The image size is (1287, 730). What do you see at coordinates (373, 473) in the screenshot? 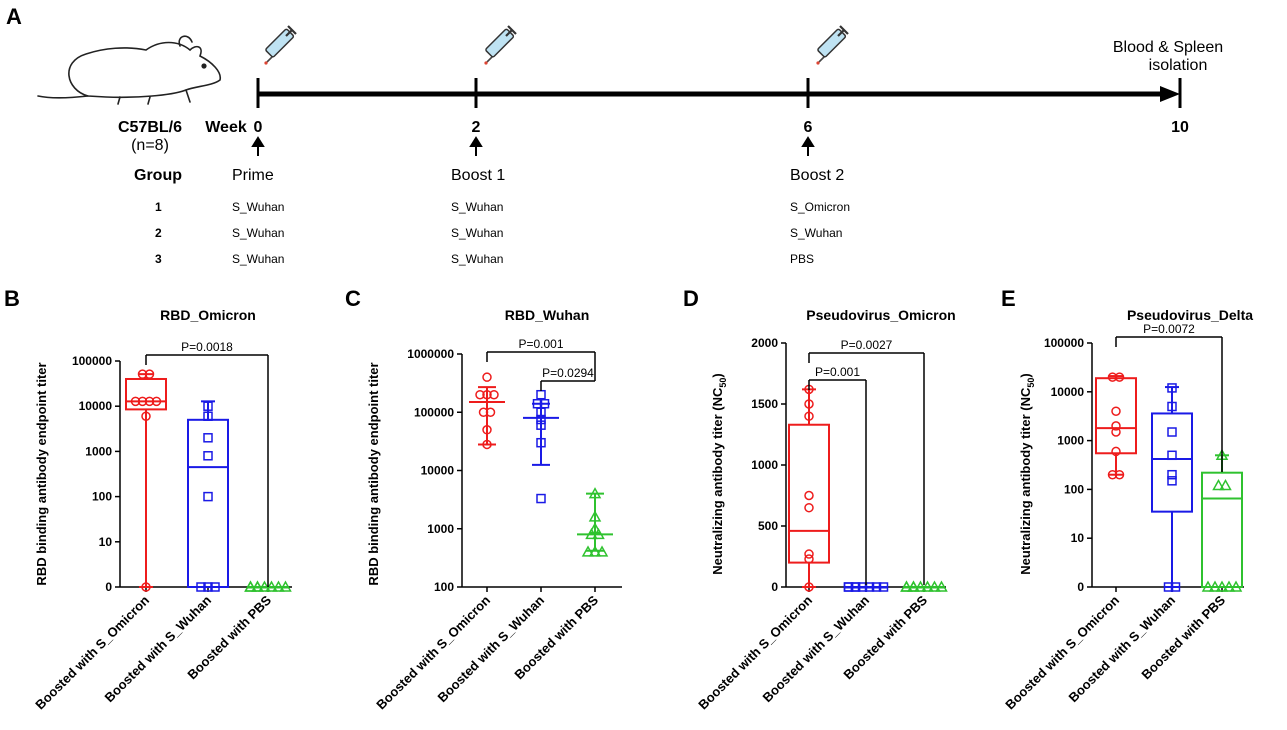
I see `y-axis-label: RBD binding antibody endpoint titer` at bounding box center [373, 473].